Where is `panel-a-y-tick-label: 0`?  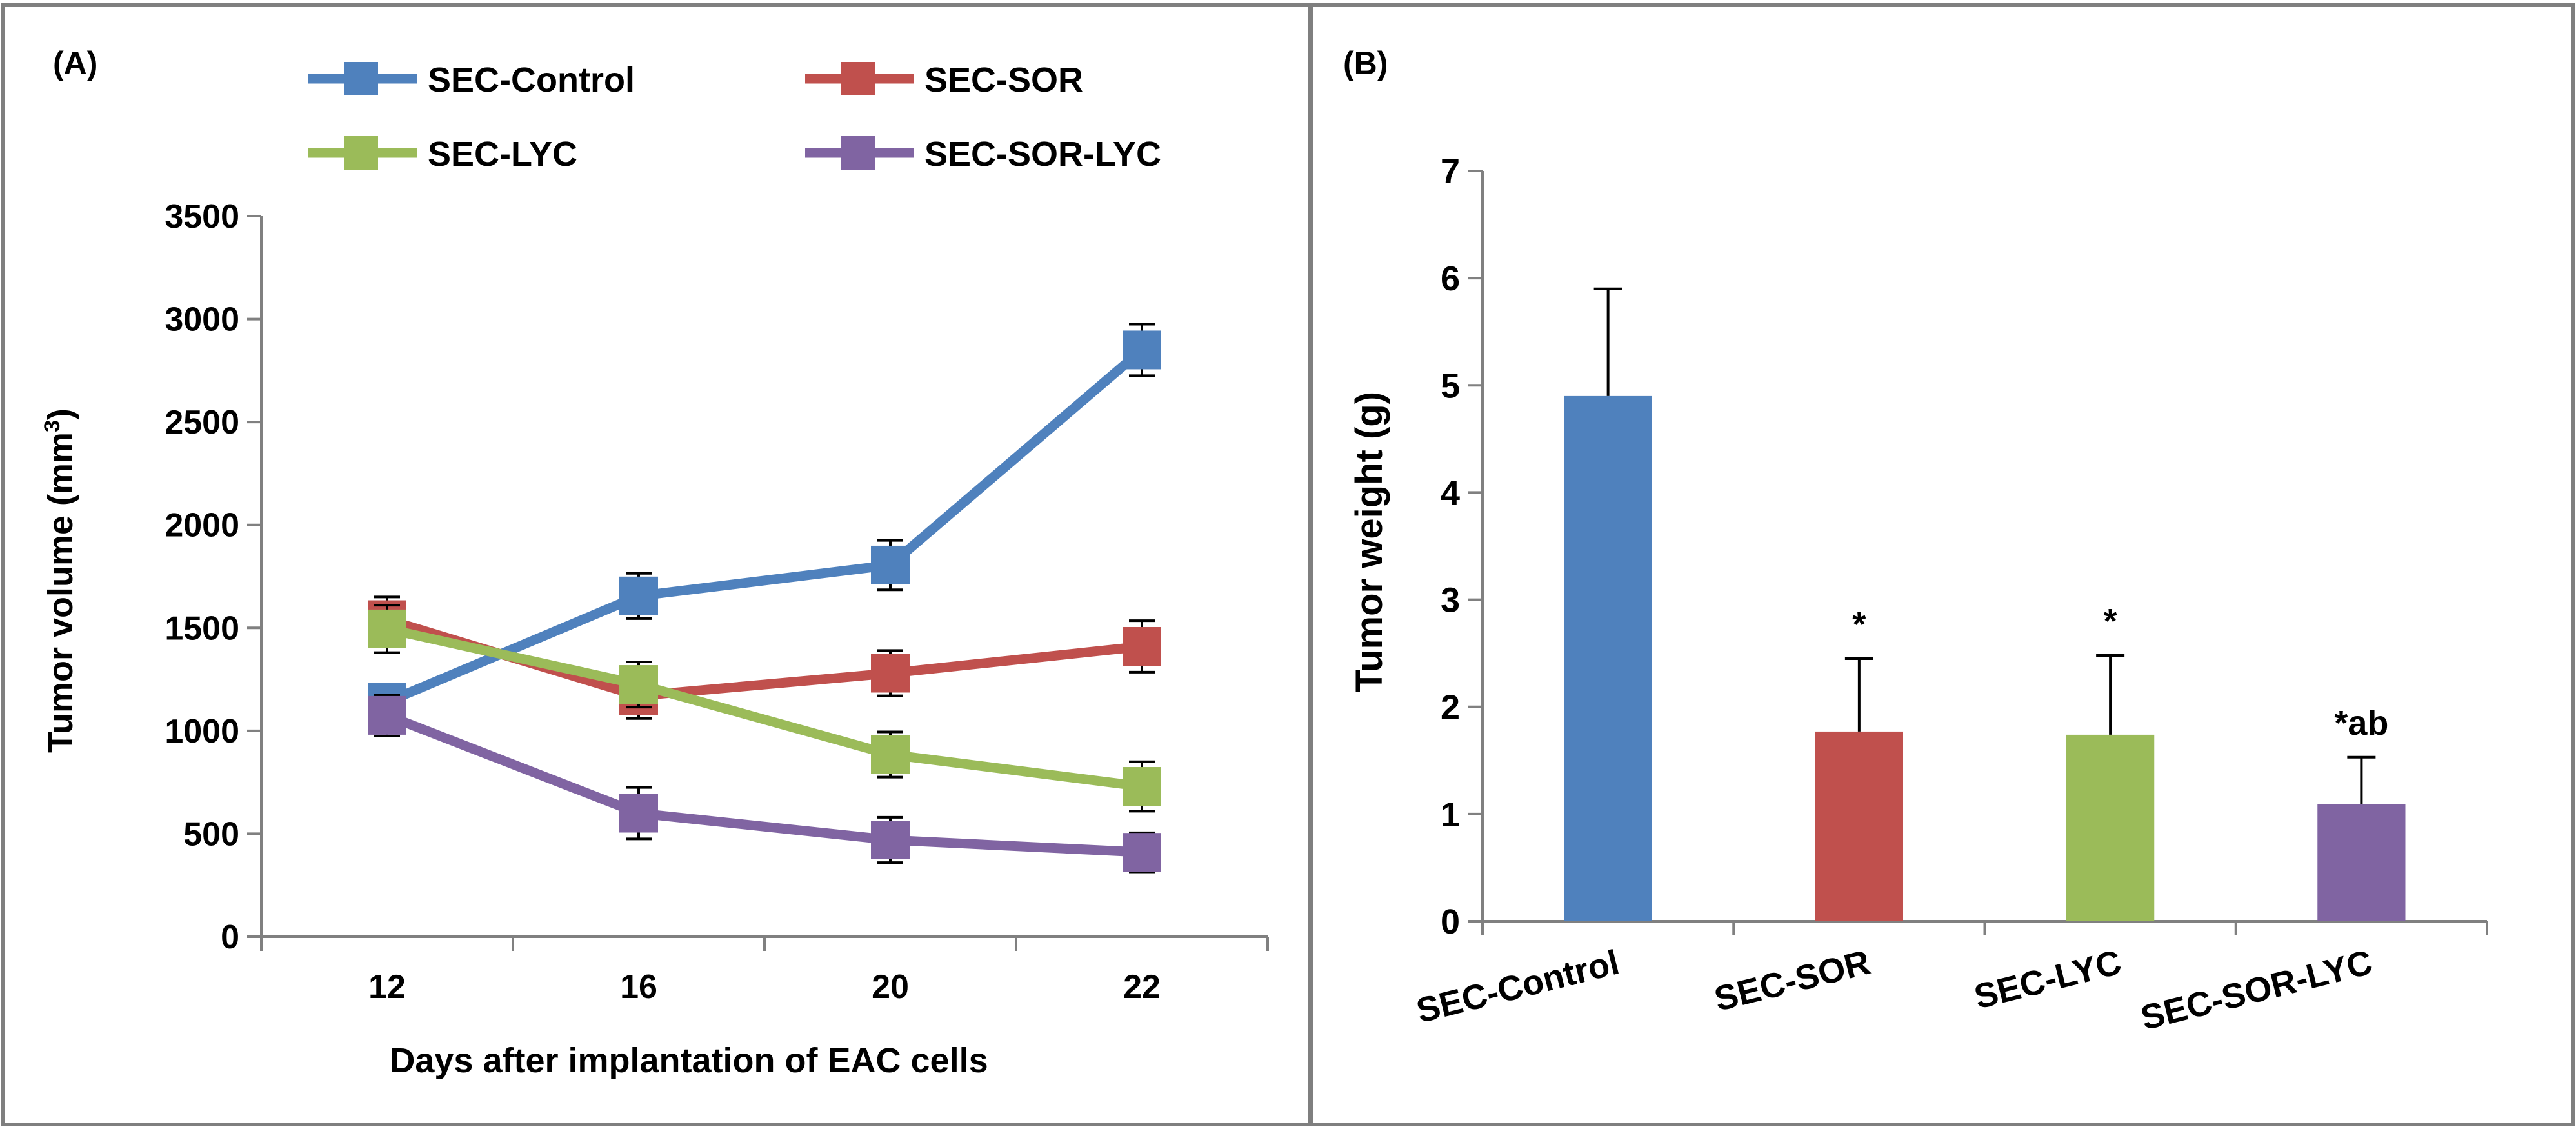 panel-a-y-tick-label: 0 is located at coordinates (230, 937).